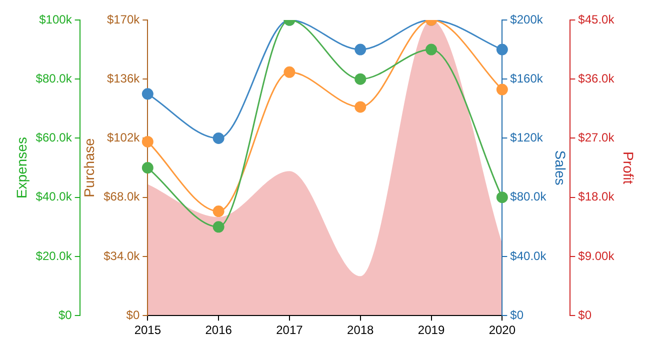 The height and width of the screenshot is (349, 650). I want to click on x-tick-label: 2018, so click(360, 330).